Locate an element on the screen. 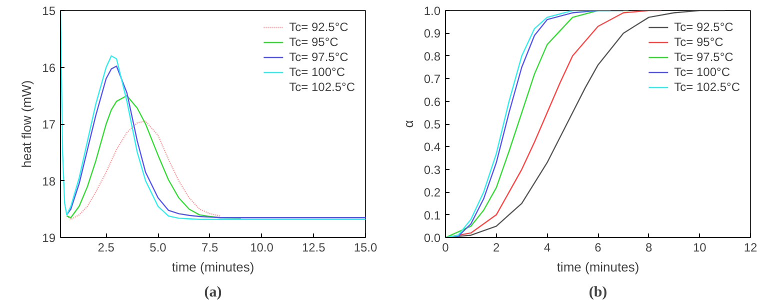 The height and width of the screenshot is (305, 770). y-tick-label: 16 is located at coordinates (49, 67).